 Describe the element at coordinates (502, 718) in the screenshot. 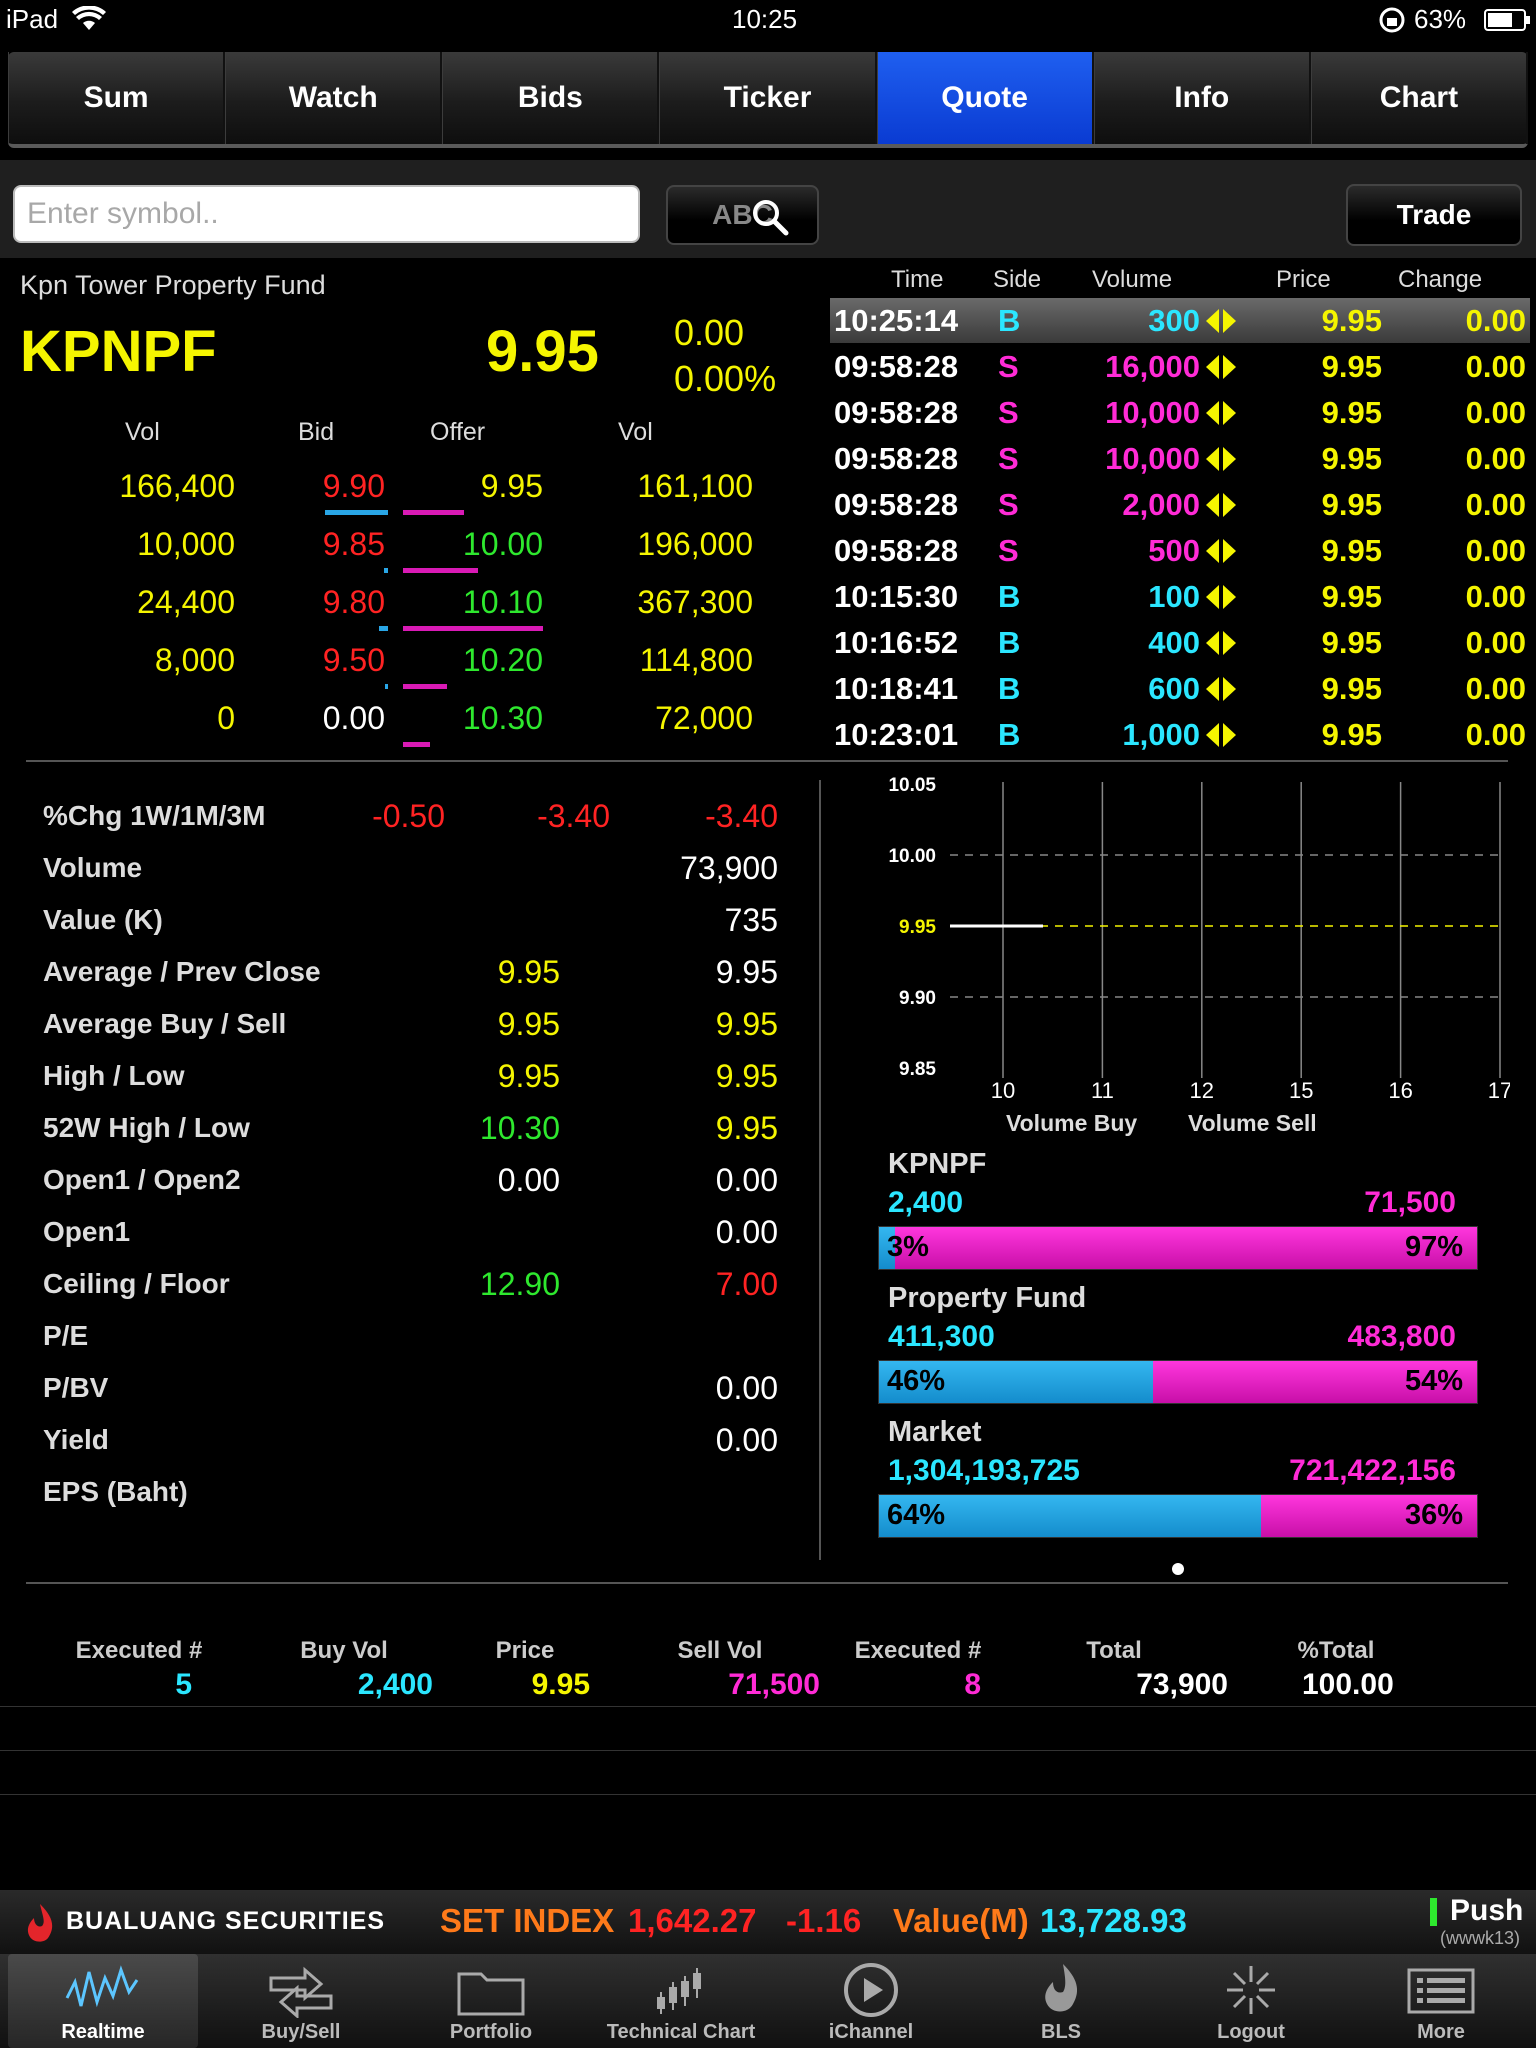

I see `offer-price: 10.30` at that location.